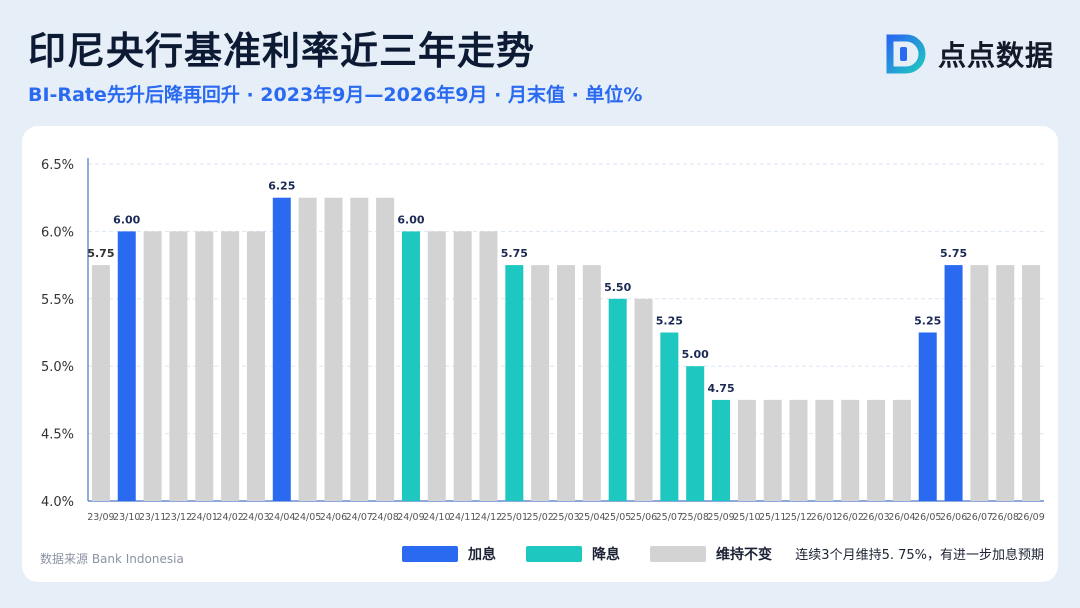  I want to click on x-tick-label: 26/06, so click(953, 517).